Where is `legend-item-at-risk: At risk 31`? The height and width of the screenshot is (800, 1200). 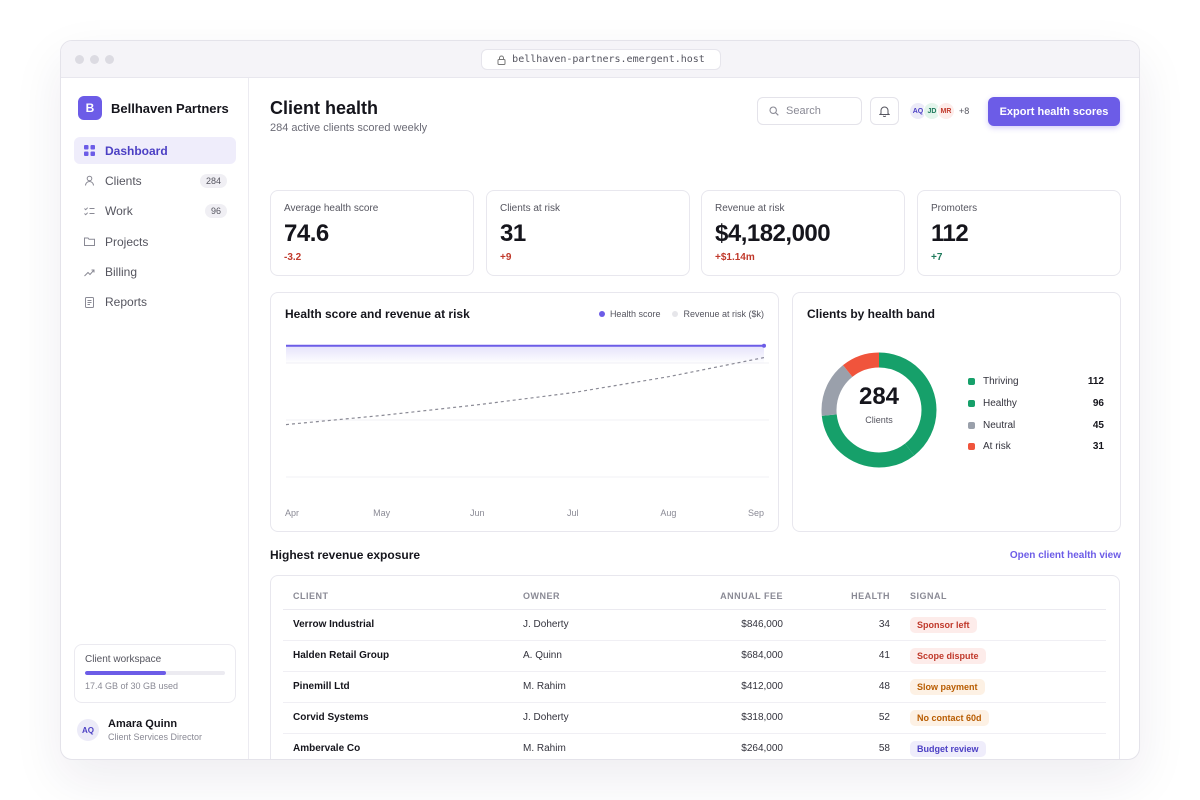 legend-item-at-risk: At risk 31 is located at coordinates (1036, 447).